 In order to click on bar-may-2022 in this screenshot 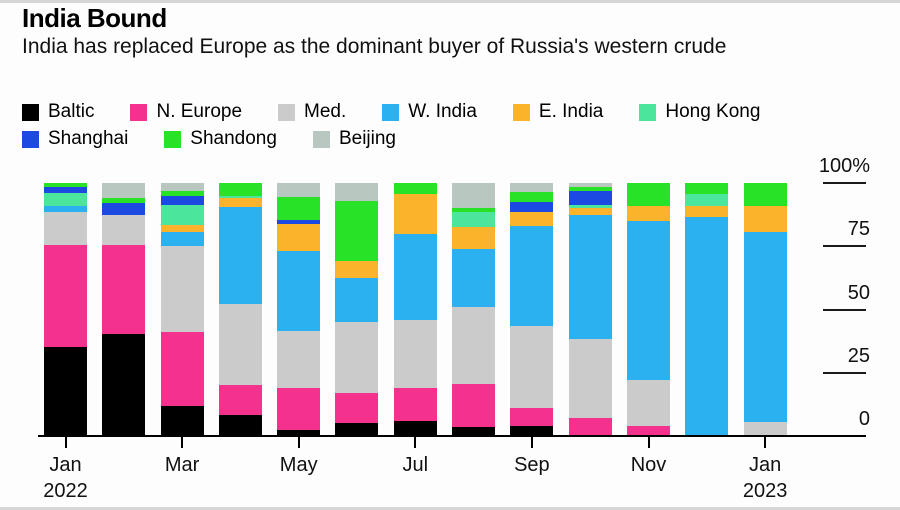, I will do `click(299, 309)`.